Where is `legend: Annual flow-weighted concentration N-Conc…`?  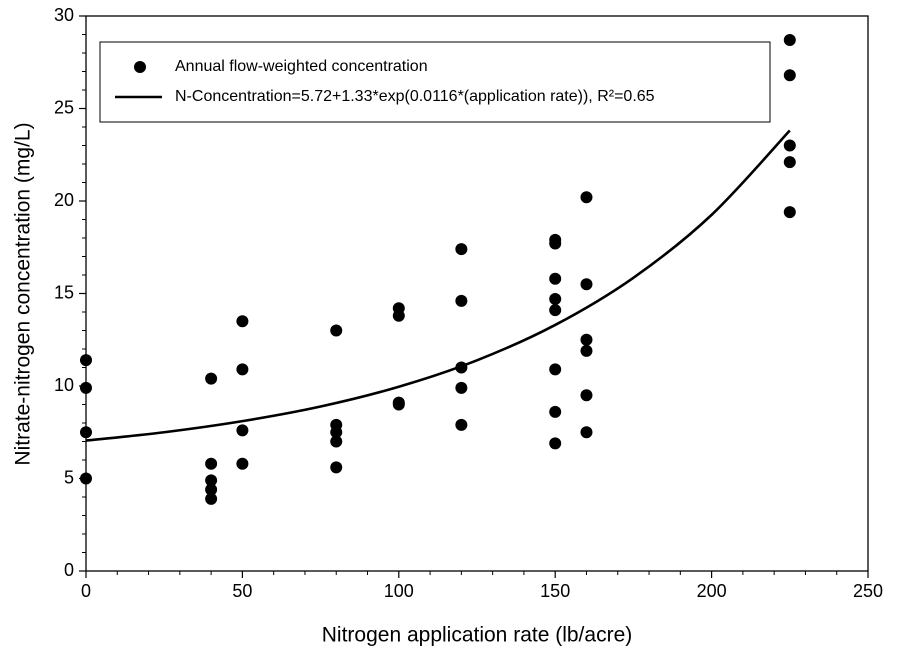
legend: Annual flow-weighted concentration N-Conc… is located at coordinates (435, 82).